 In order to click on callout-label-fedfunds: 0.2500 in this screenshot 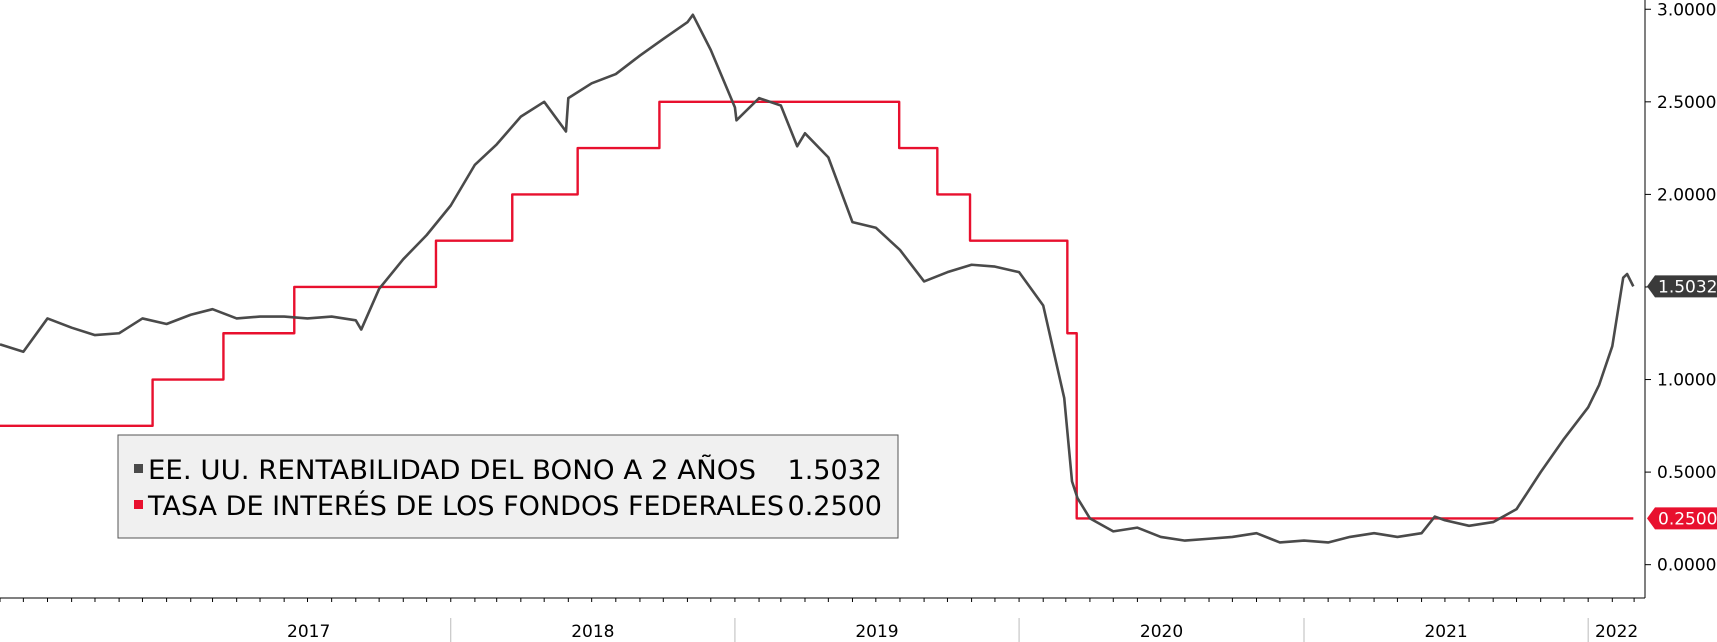, I will do `click(1687, 519)`.